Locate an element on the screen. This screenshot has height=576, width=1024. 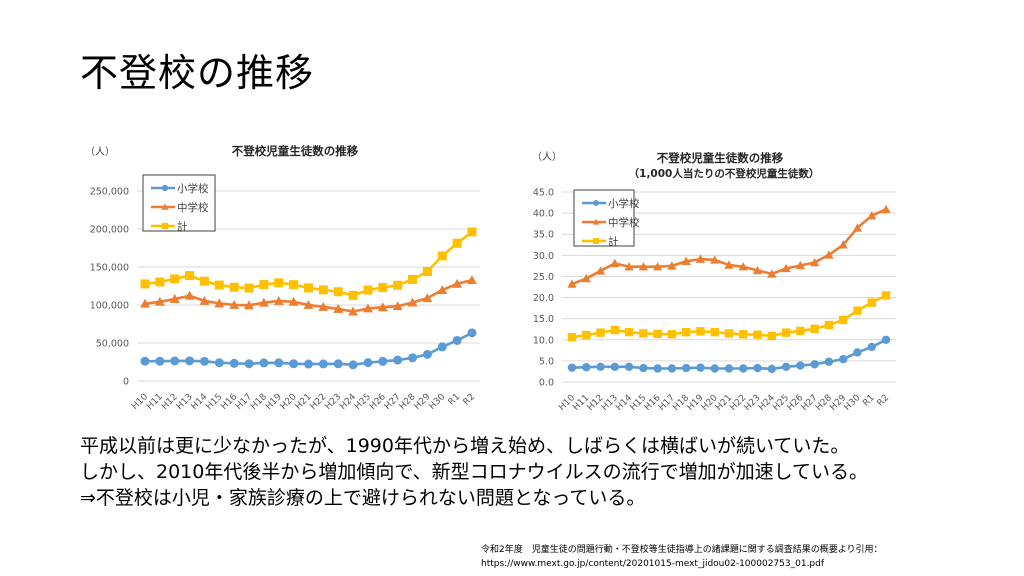
y-tick-label: 15.0 is located at coordinates (543, 319).